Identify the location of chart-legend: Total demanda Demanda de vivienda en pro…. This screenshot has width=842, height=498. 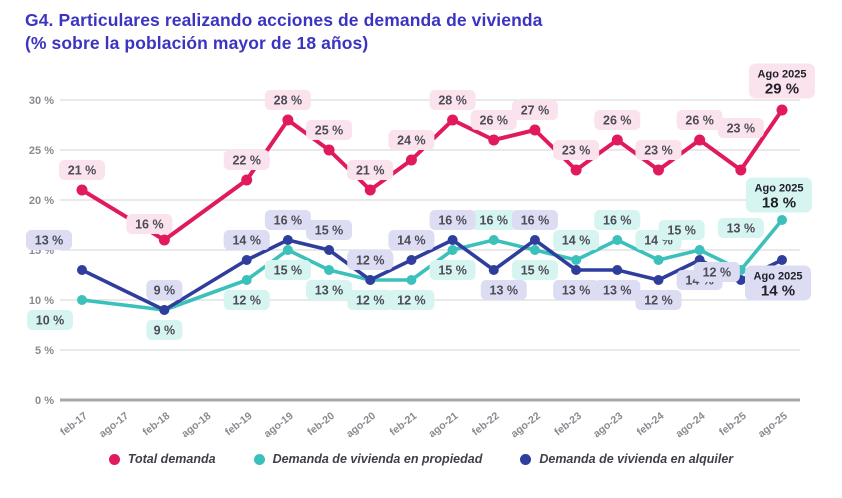
(421, 459).